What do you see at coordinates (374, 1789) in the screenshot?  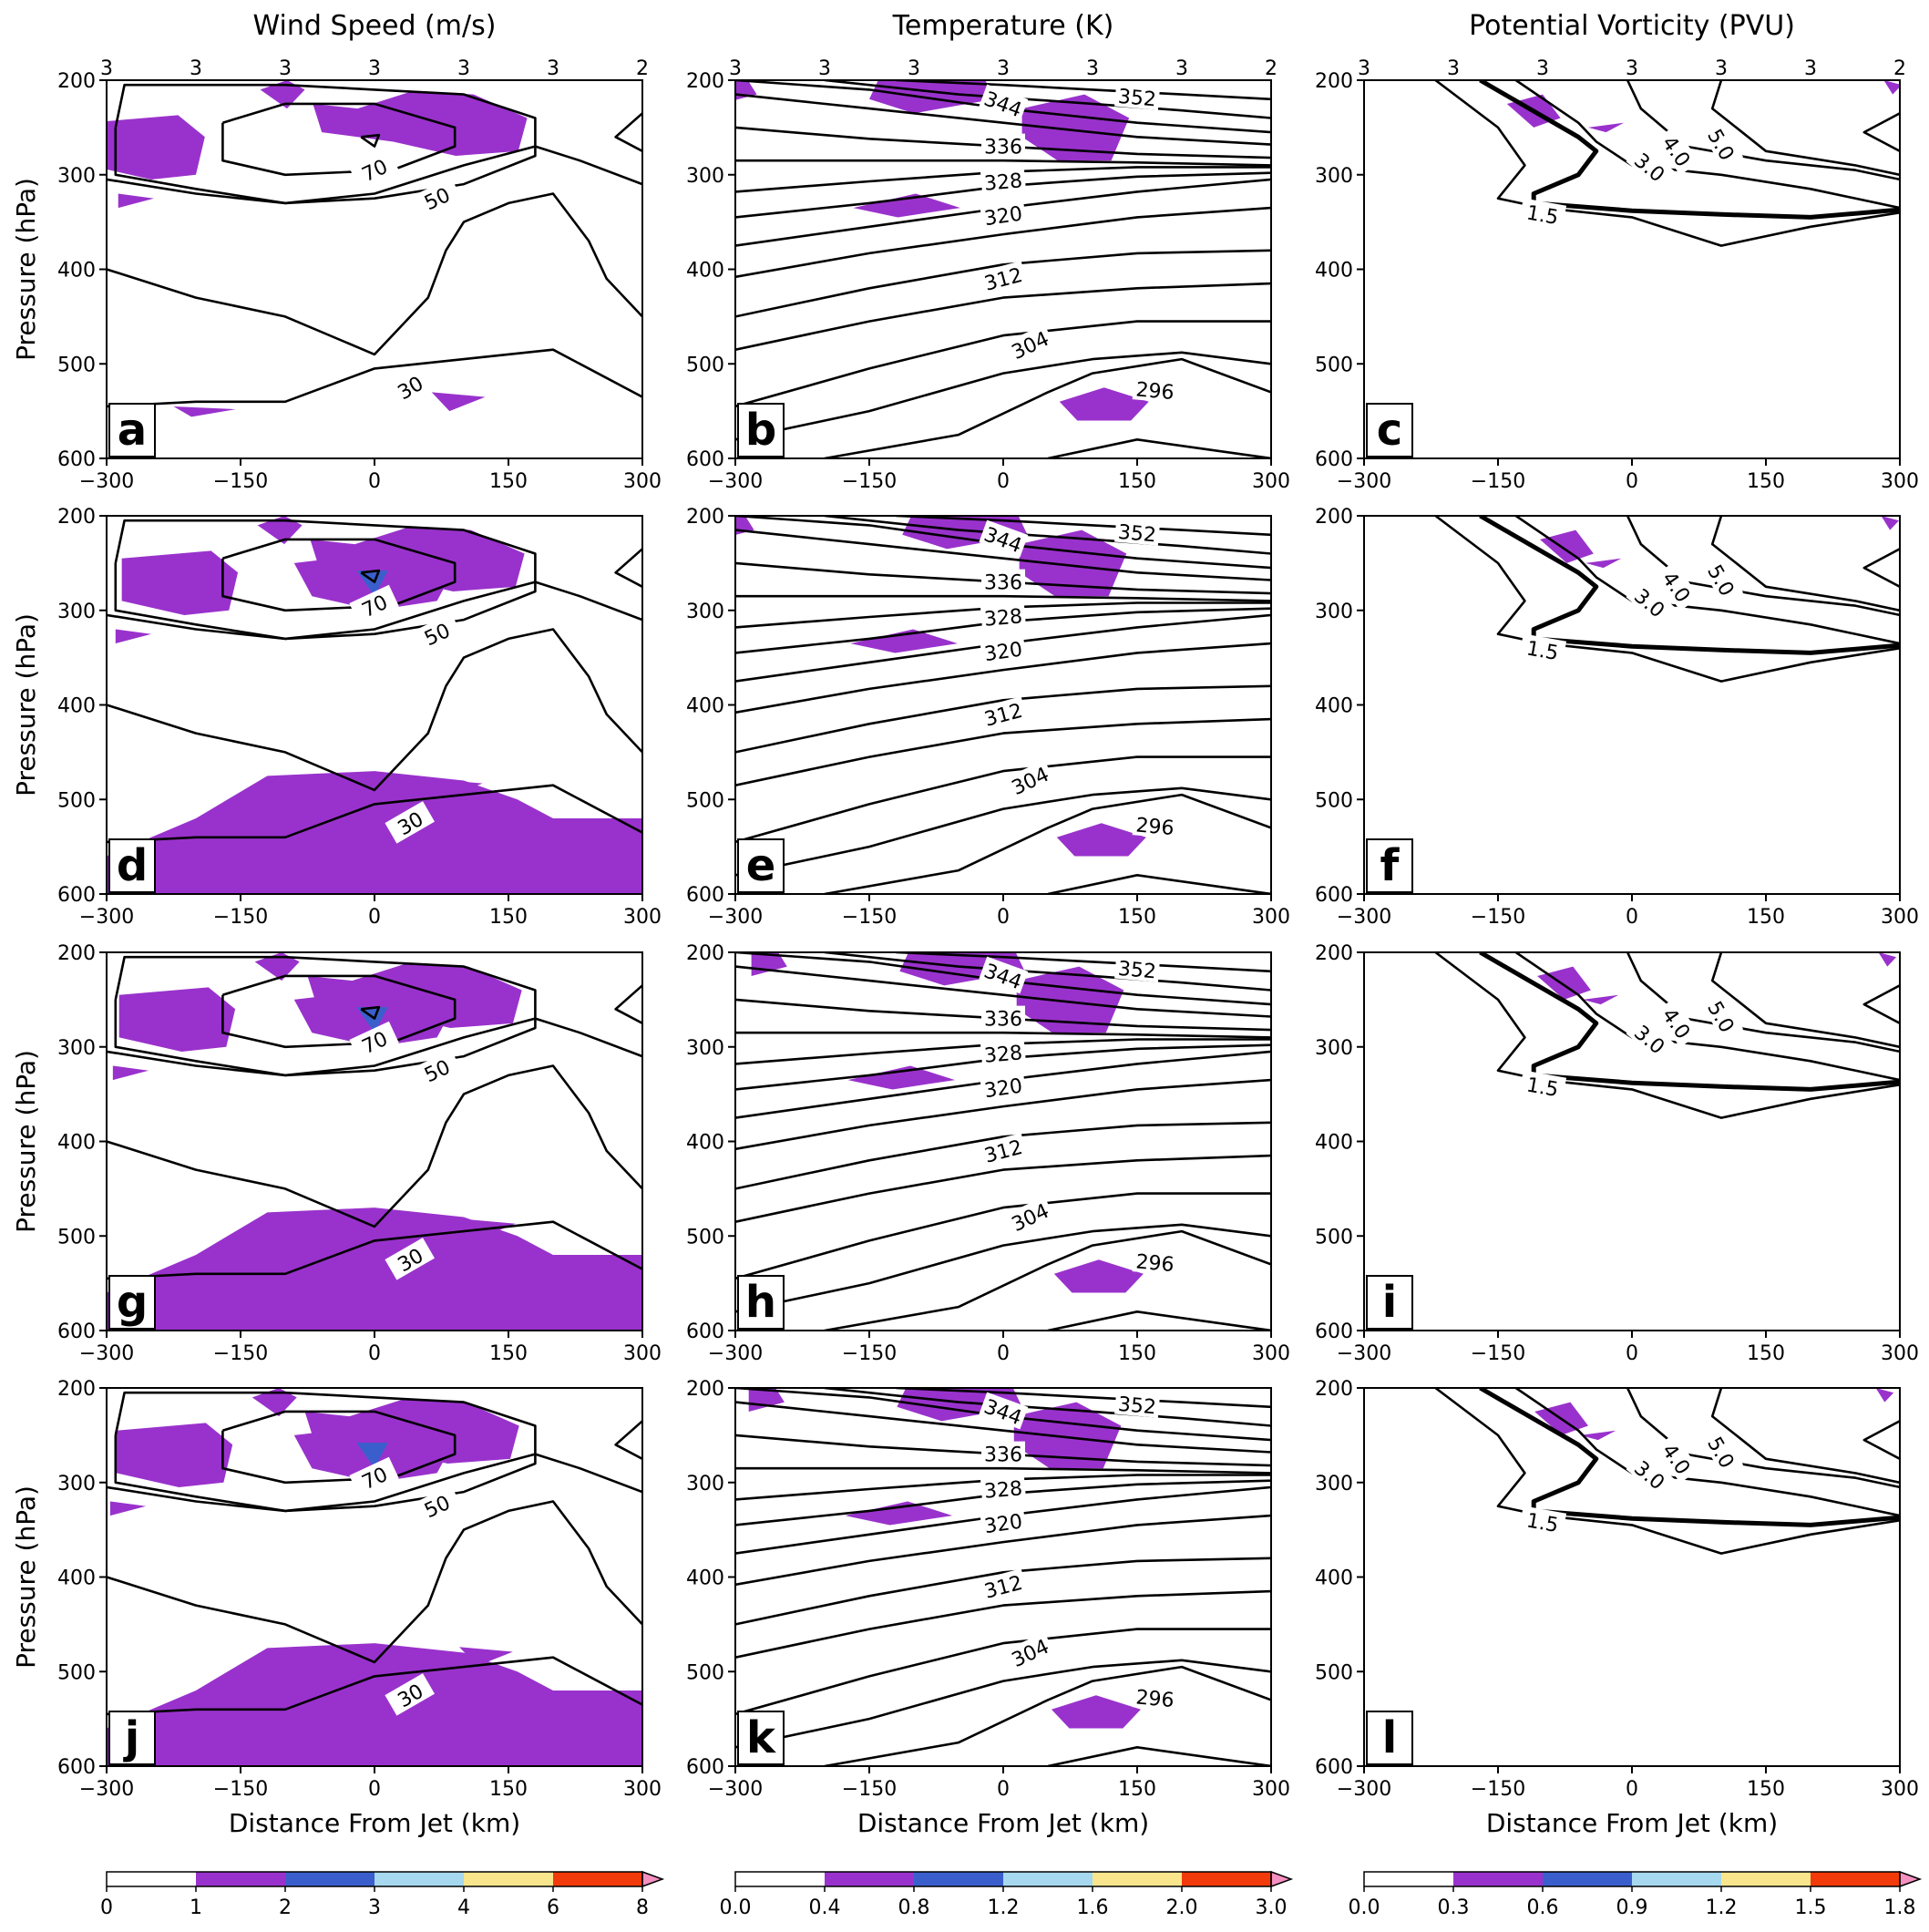 I see `x-tick-label: 0` at bounding box center [374, 1789].